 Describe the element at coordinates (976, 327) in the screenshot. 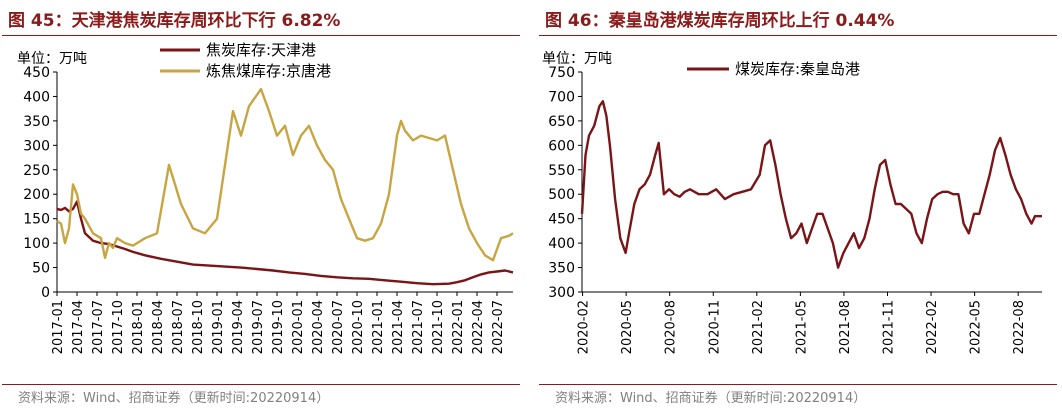

I see `x-tick-label: 2022-05` at that location.